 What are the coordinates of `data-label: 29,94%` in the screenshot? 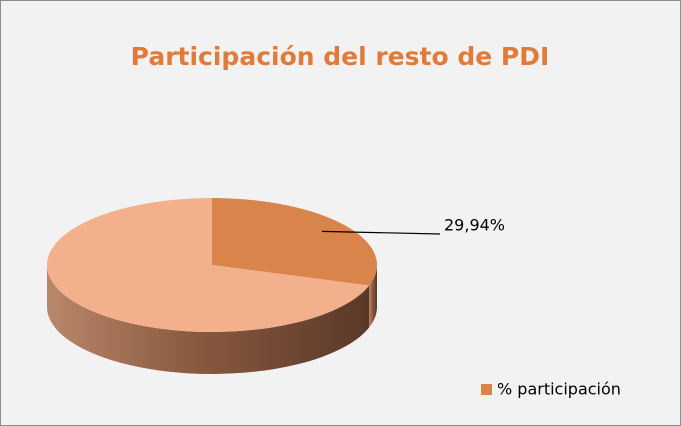 It's located at (474, 225).